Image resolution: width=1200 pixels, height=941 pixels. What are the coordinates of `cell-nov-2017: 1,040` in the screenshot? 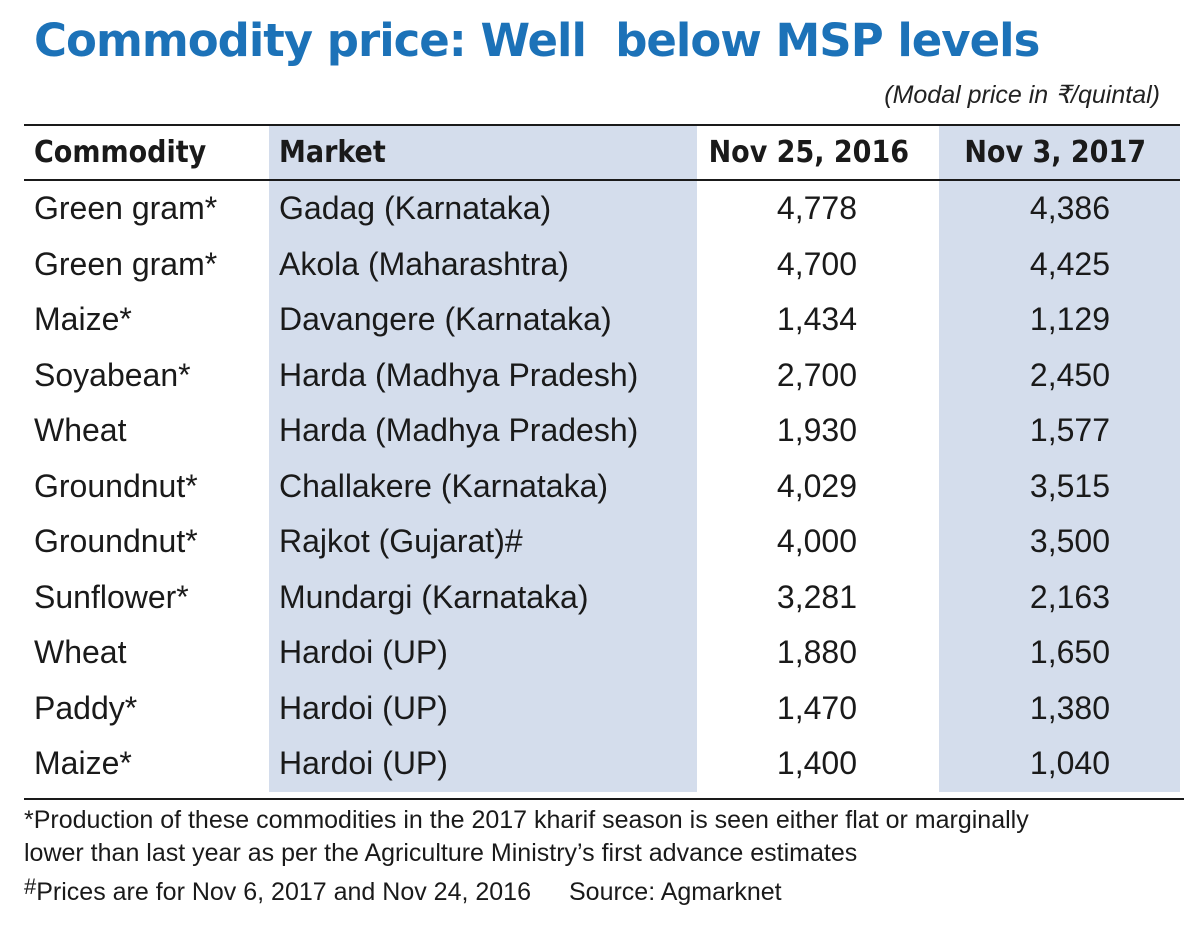 It's located at (1059, 764).